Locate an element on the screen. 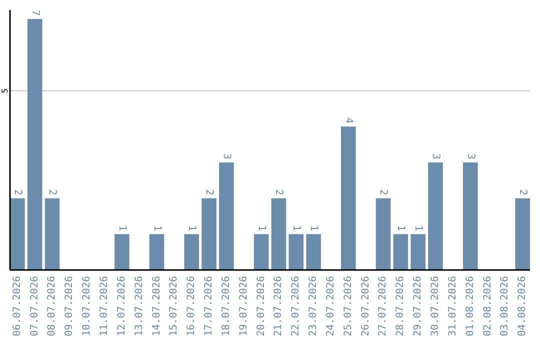 This screenshot has width=540, height=340. x-tick-label: 01.08.2026 is located at coordinates (470, 306).